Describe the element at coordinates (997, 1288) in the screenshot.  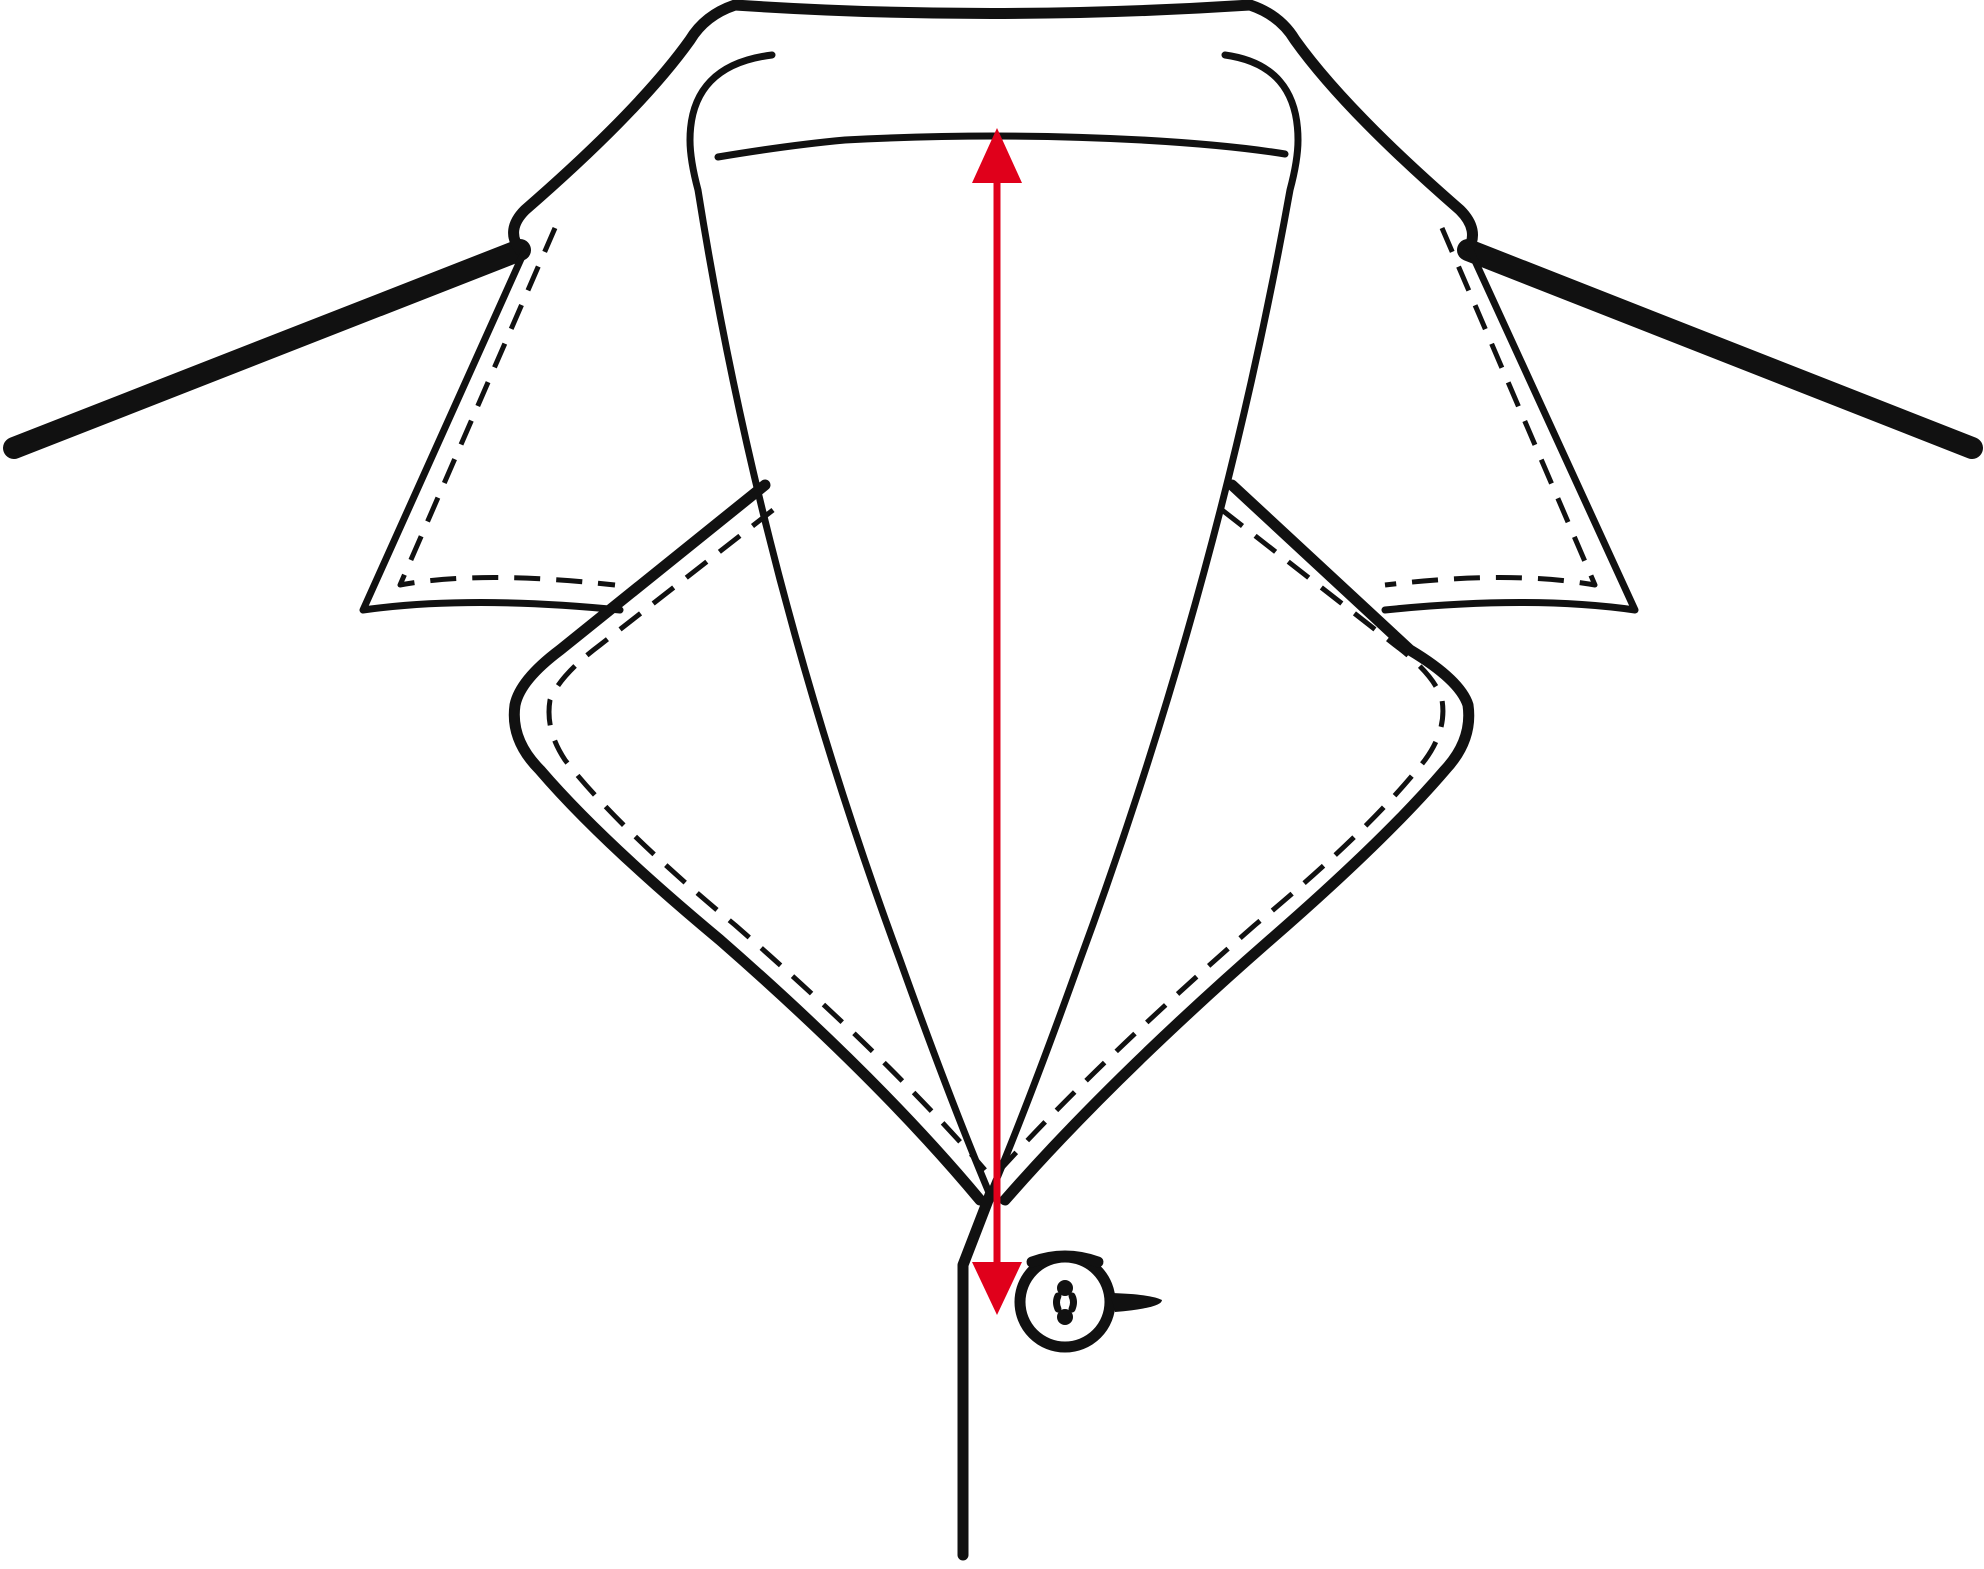
I see `measurement-arrowhead-bottom` at that location.